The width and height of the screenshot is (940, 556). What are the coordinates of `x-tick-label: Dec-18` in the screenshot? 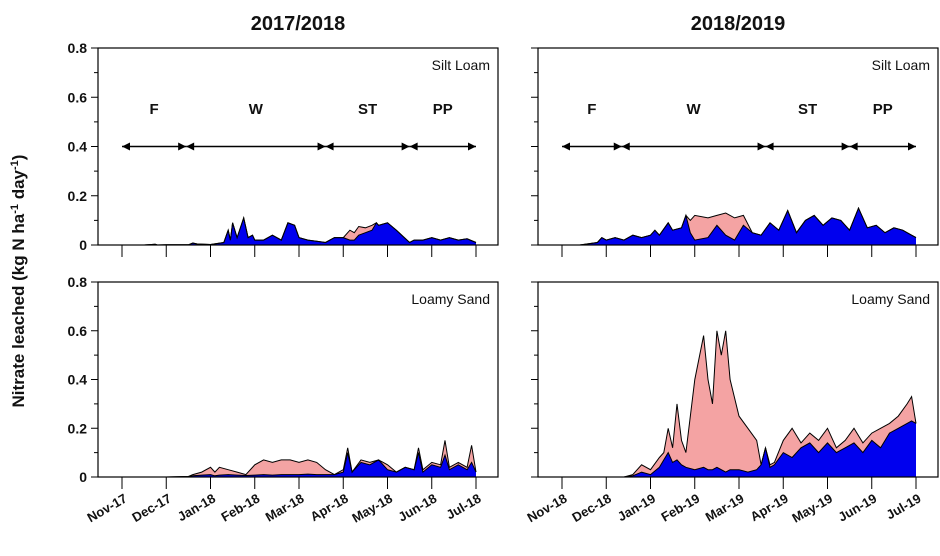 It's located at (591, 508).